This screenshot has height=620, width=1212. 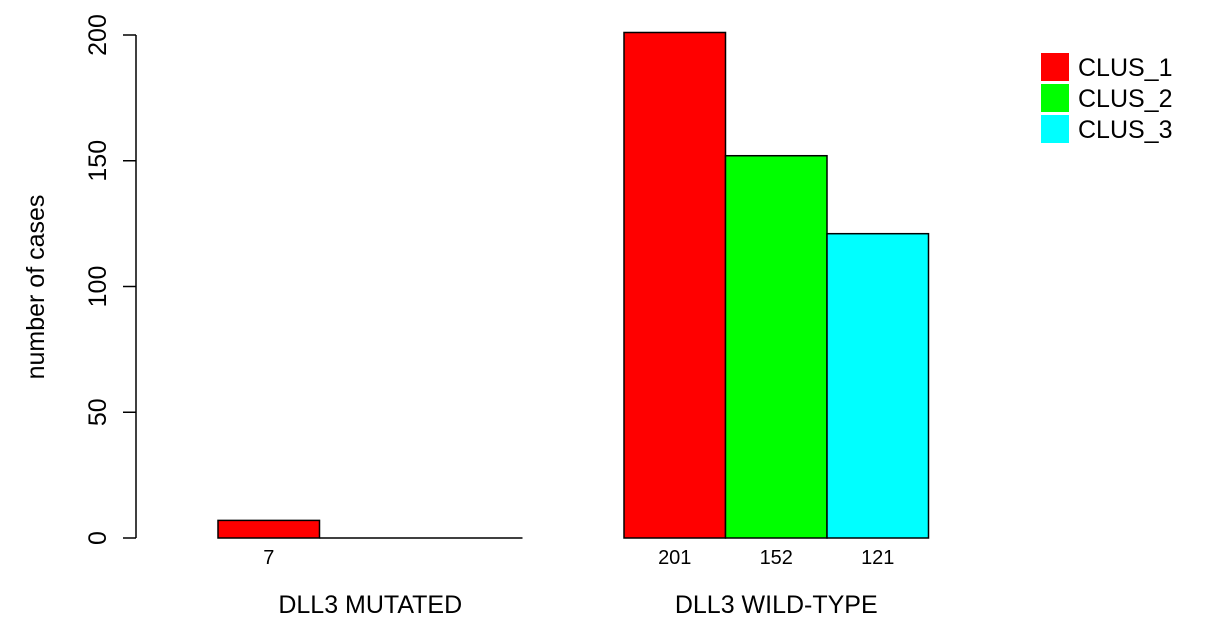 I want to click on category-label: DLL3 WILD-TYPE, so click(x=776, y=605).